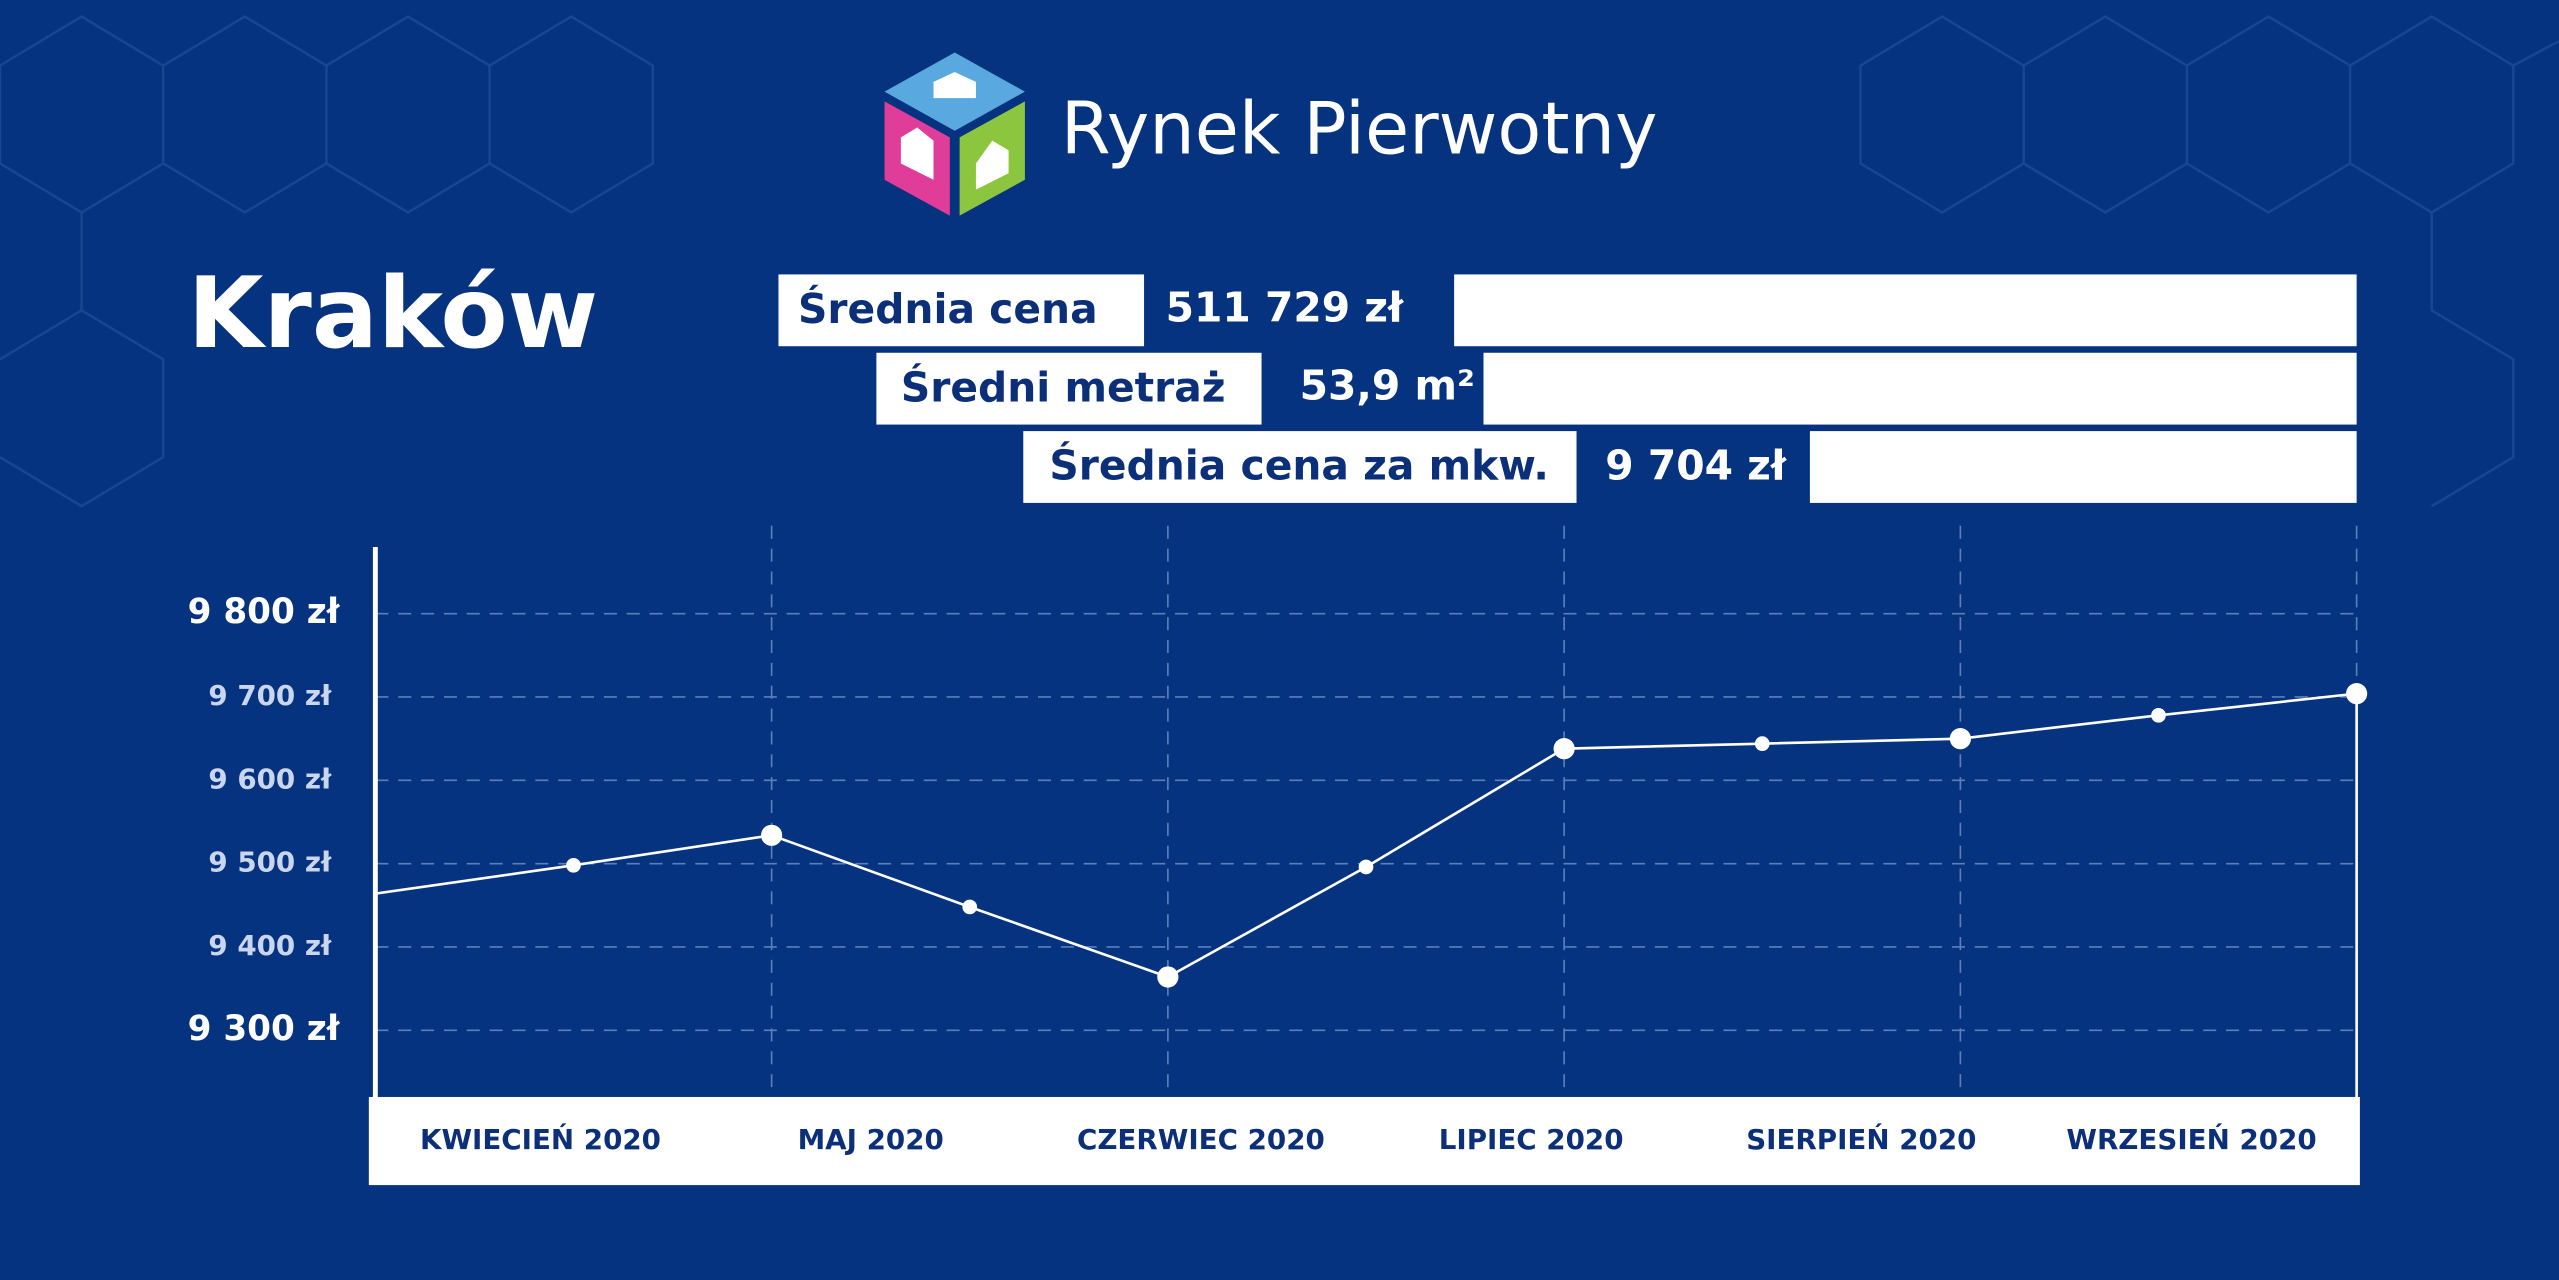  Describe the element at coordinates (1531, 1139) in the screenshot. I see `x-tick-label: LIPIEC 2020` at that location.